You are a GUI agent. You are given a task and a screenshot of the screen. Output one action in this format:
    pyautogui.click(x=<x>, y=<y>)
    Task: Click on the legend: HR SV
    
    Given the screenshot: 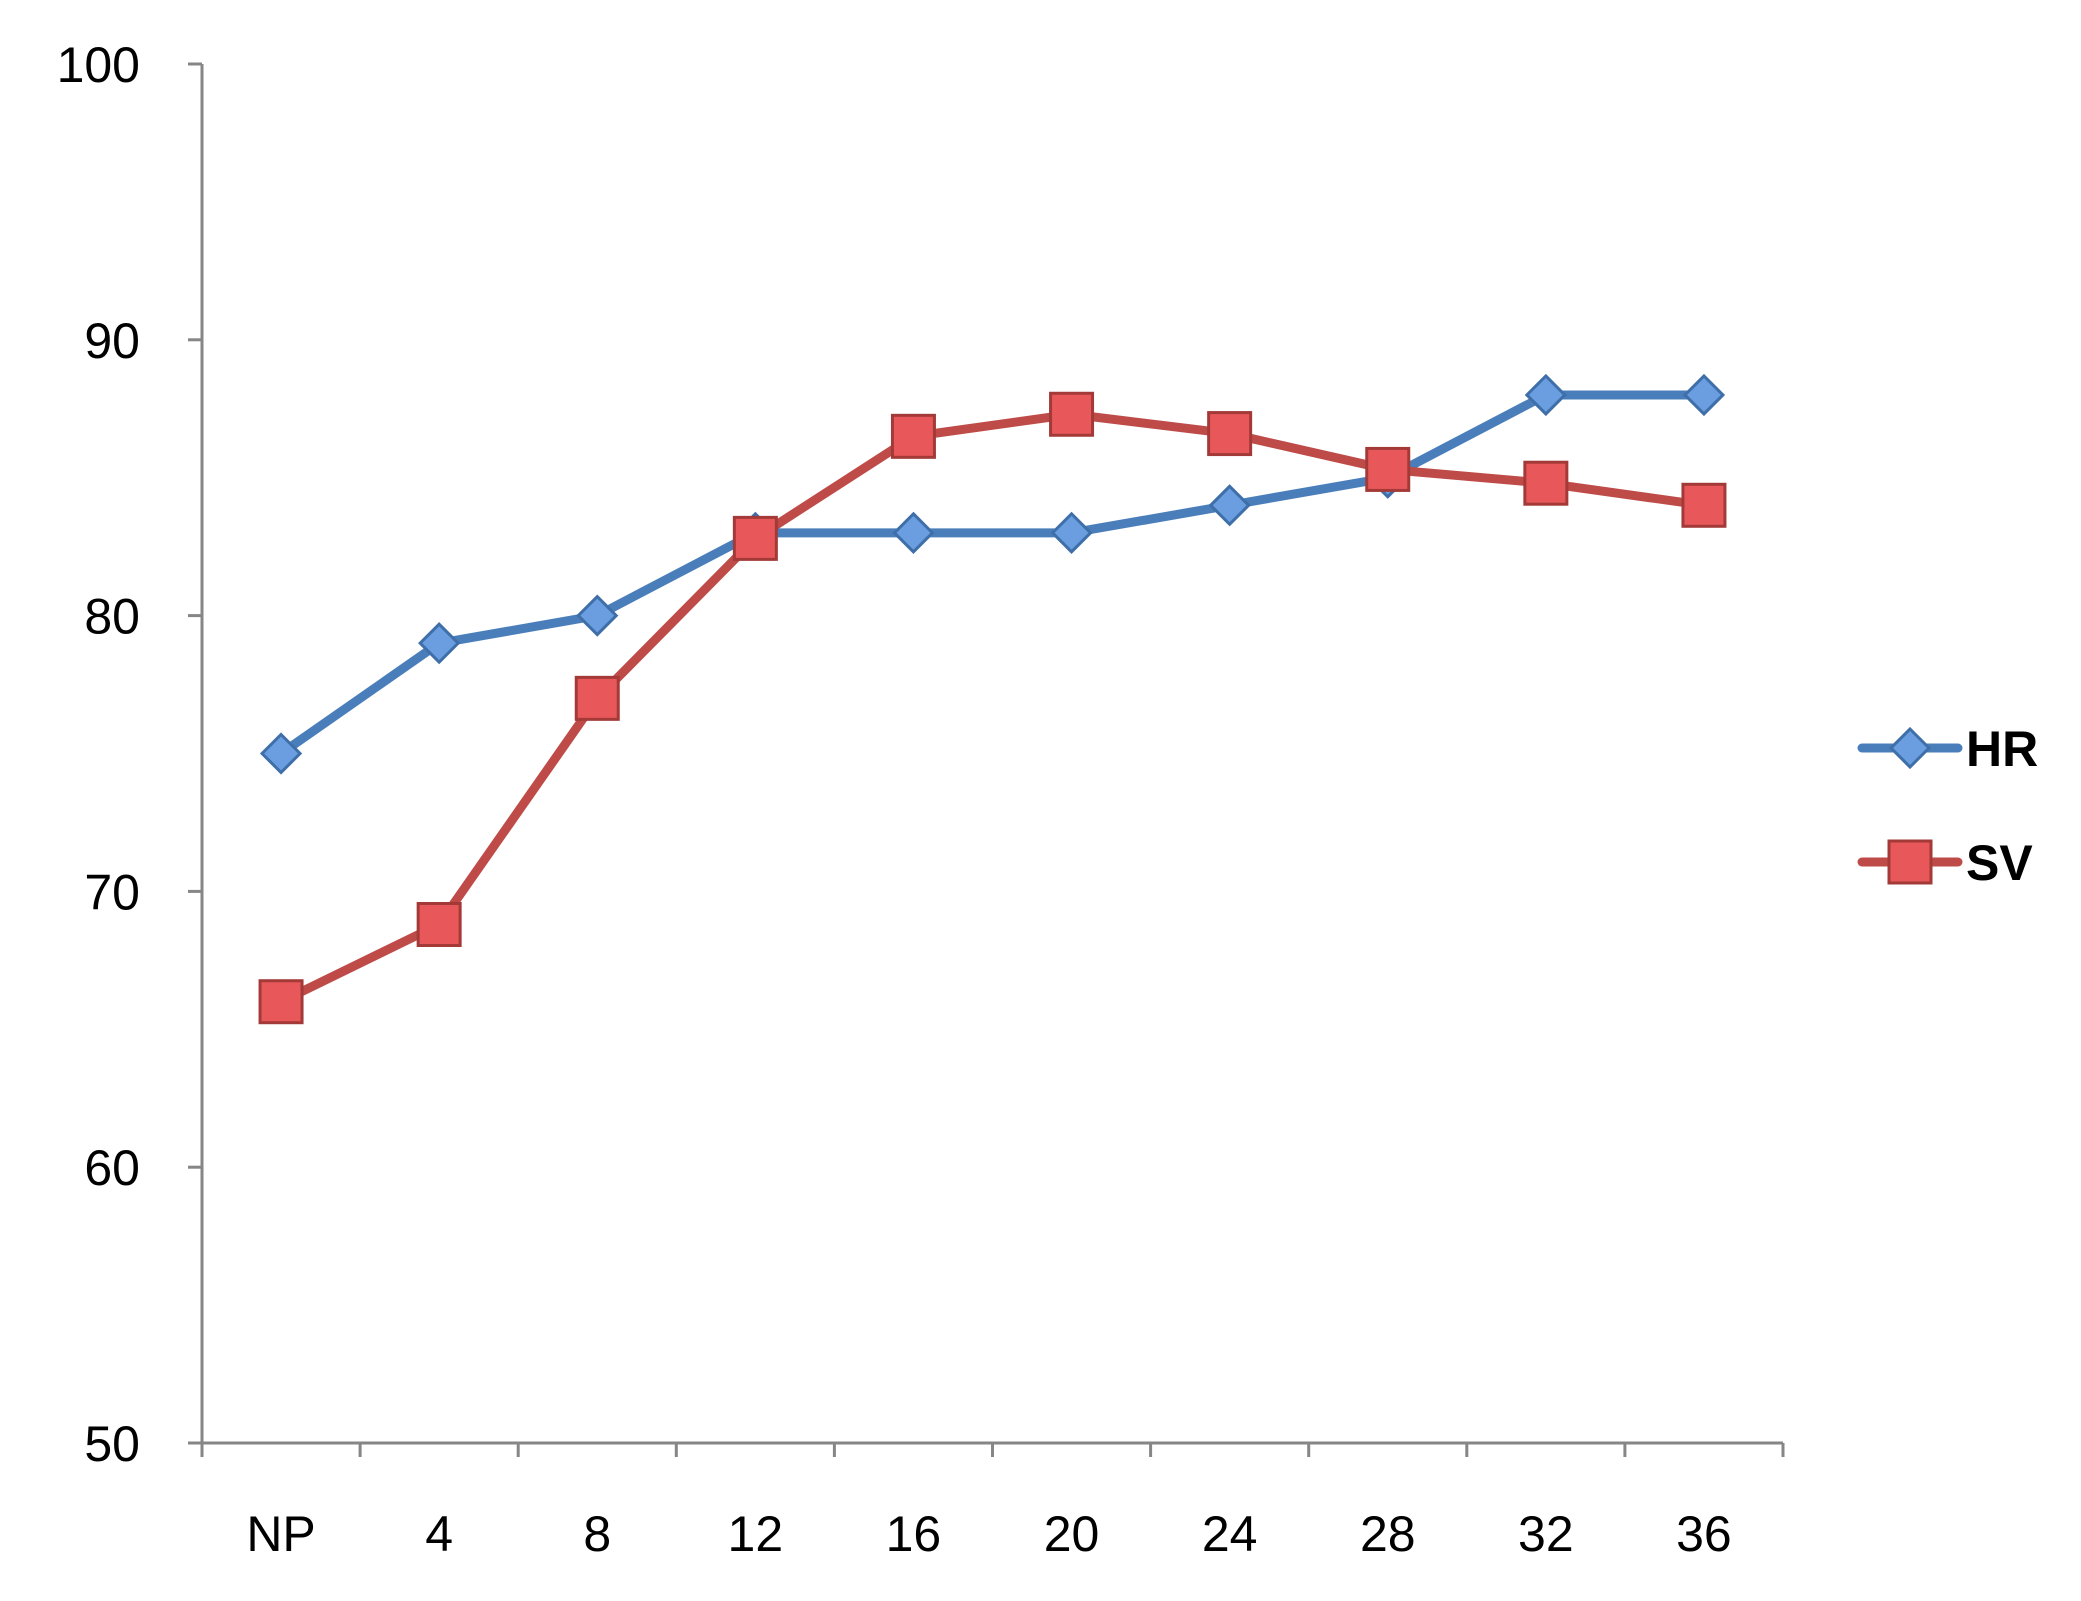 What is the action you would take?
    pyautogui.click(x=1947, y=806)
    